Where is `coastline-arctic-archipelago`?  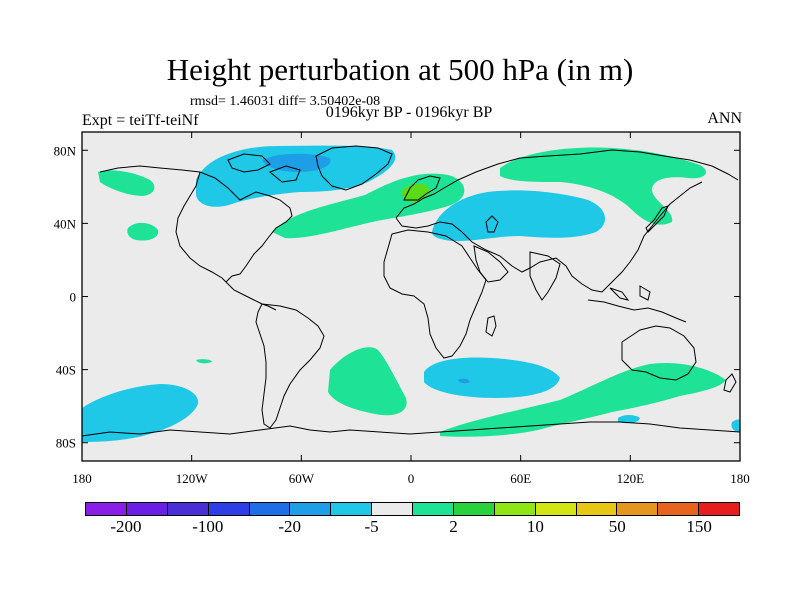 coastline-arctic-archipelago is located at coordinates (264, 168).